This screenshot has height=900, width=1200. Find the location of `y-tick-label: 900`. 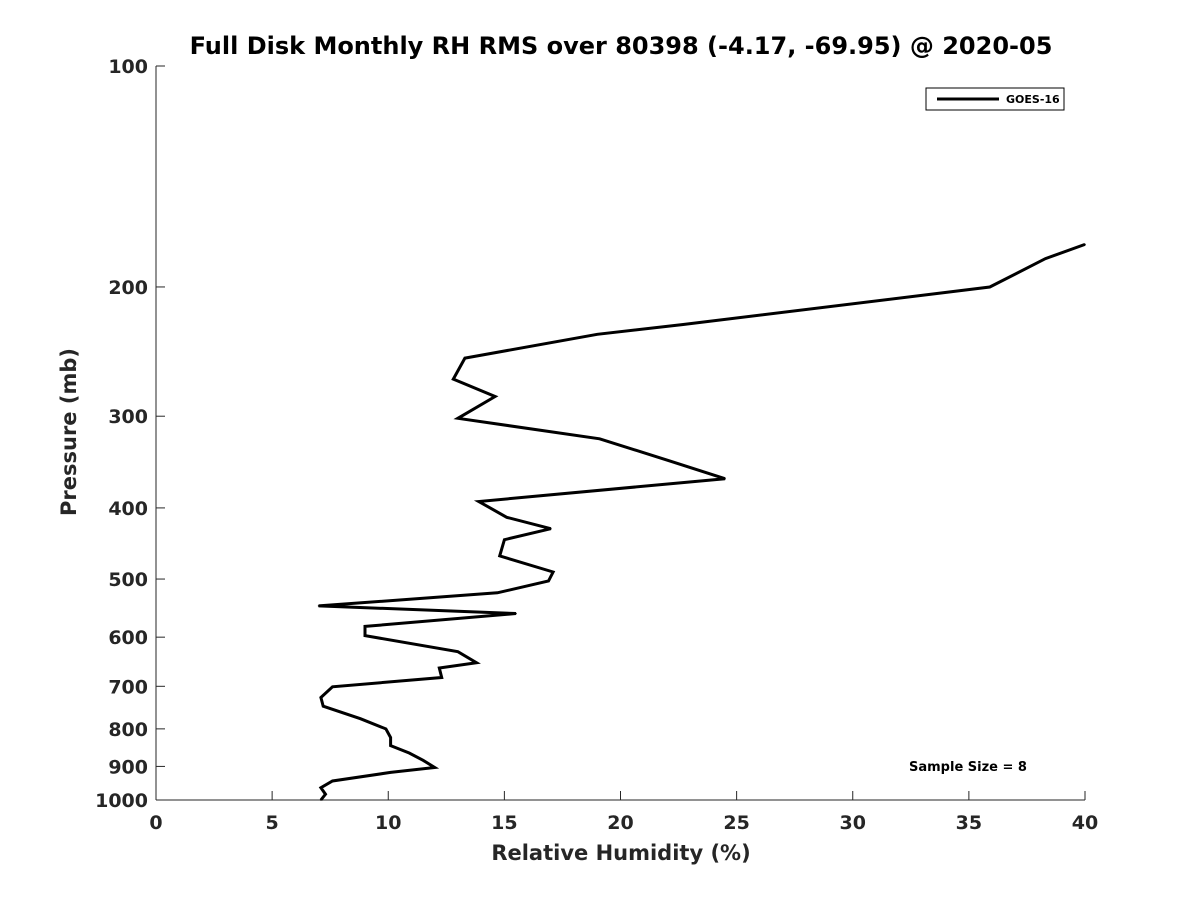

y-tick-label: 900 is located at coordinates (128, 767).